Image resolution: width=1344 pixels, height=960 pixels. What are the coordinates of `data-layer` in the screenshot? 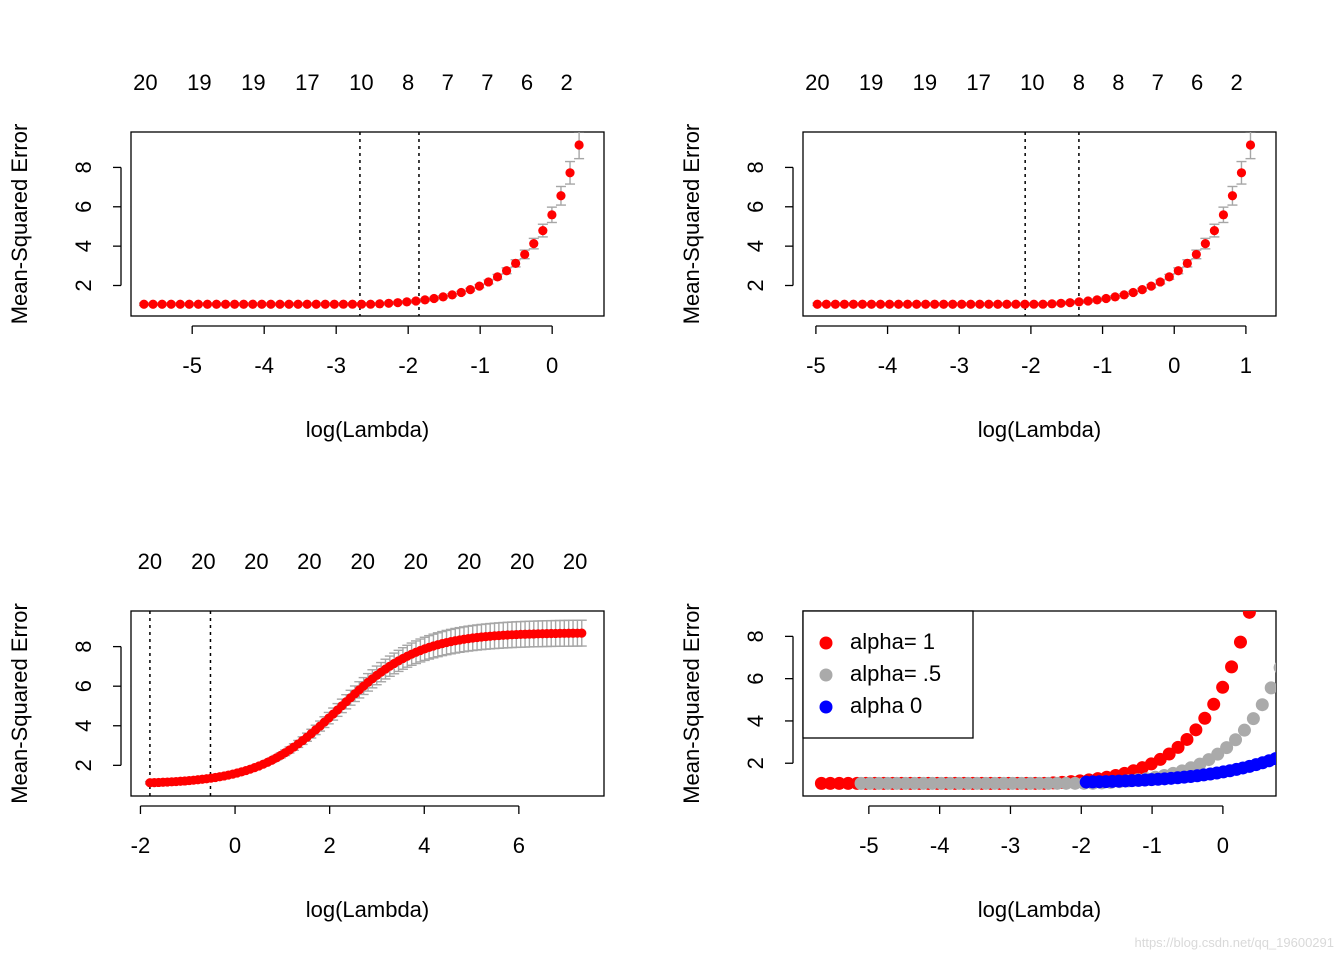 It's located at (1038, 208).